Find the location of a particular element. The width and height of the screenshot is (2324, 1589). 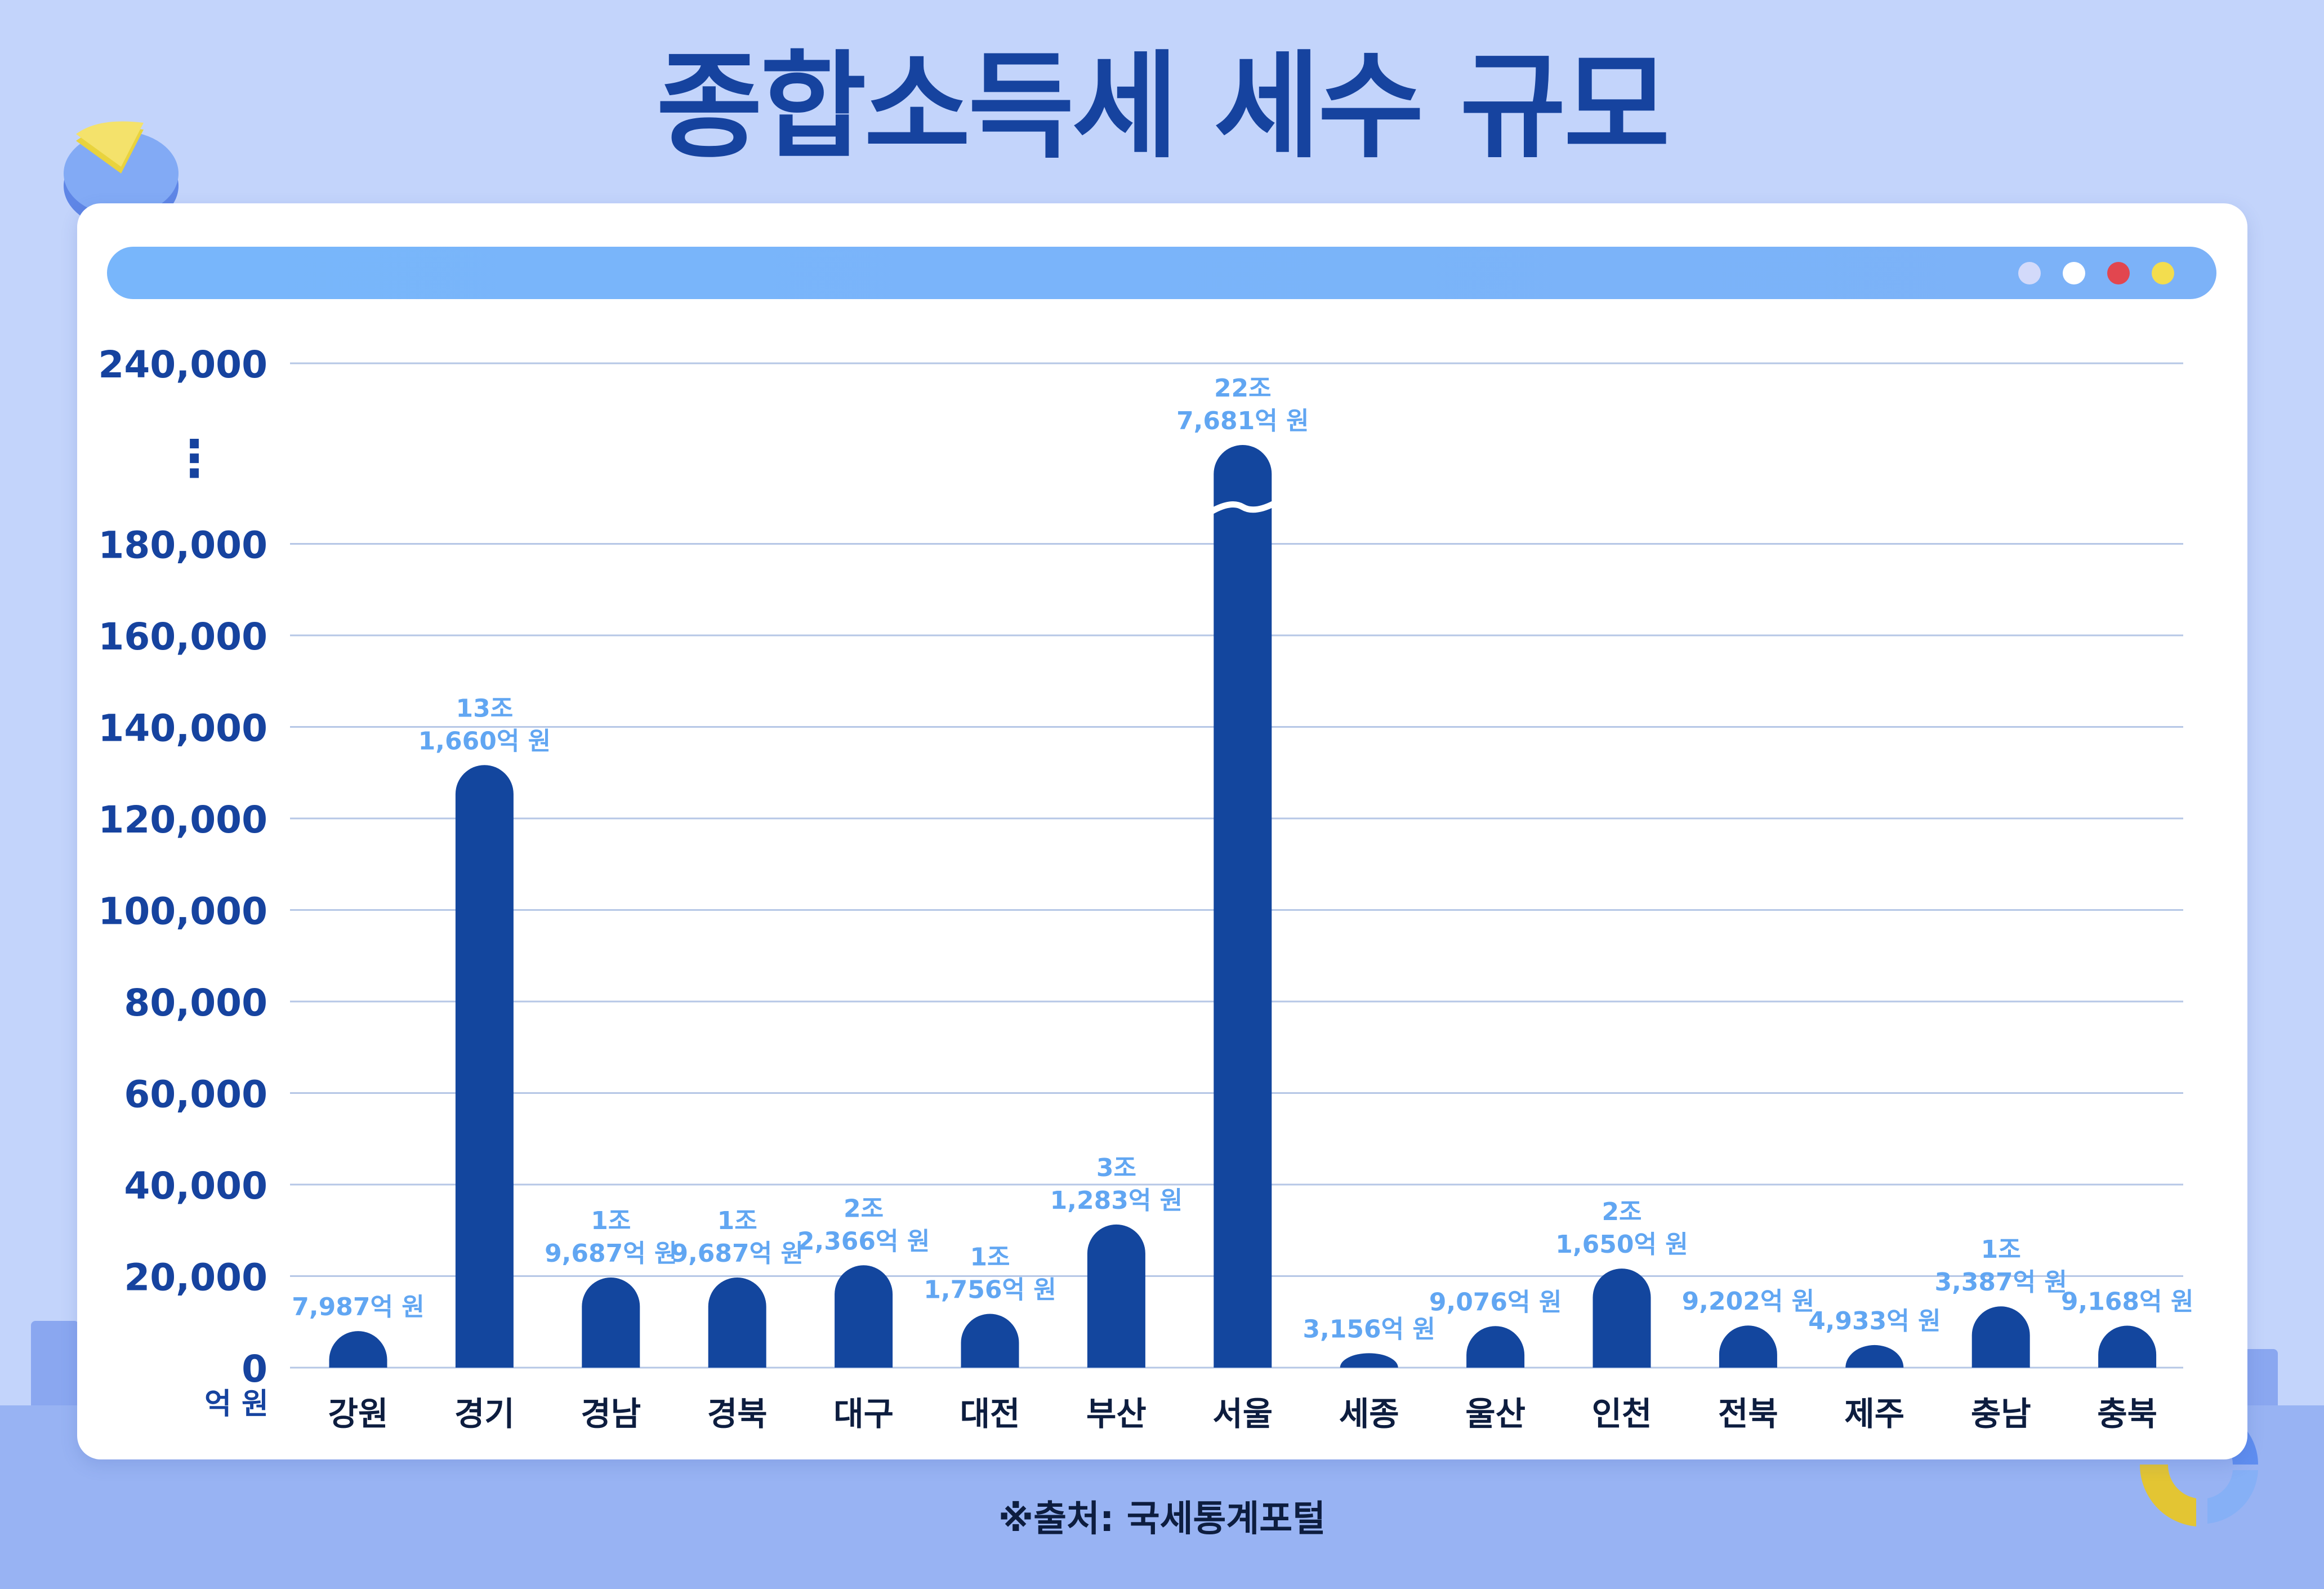

data-label: 13조 is located at coordinates (485, 708).